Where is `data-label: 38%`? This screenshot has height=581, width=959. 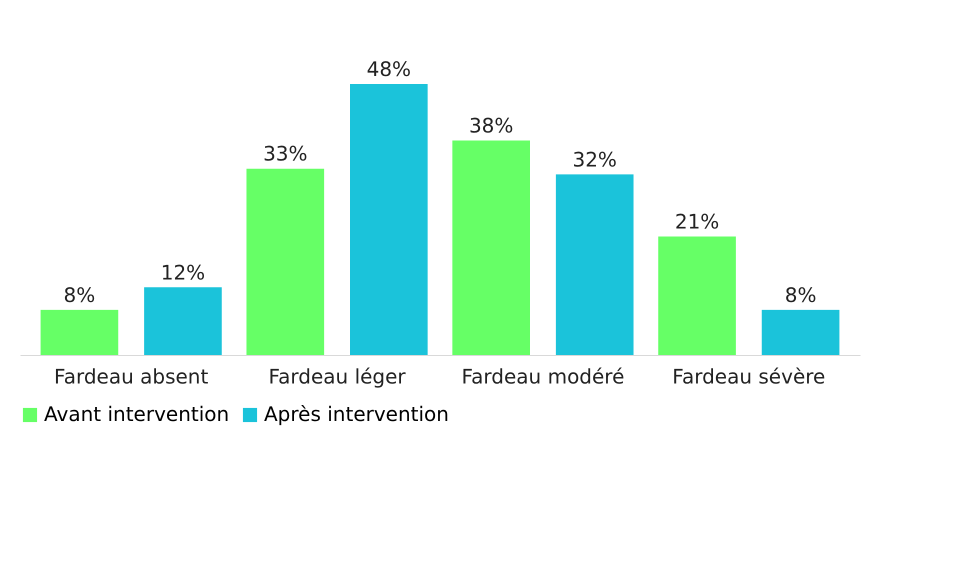
data-label: 38% is located at coordinates (491, 125).